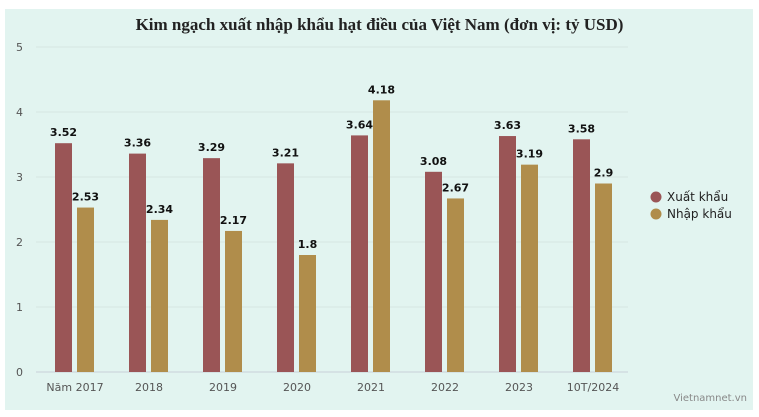 The height and width of the screenshot is (417, 759). What do you see at coordinates (19, 177) in the screenshot?
I see `y-tick-label: 3` at bounding box center [19, 177].